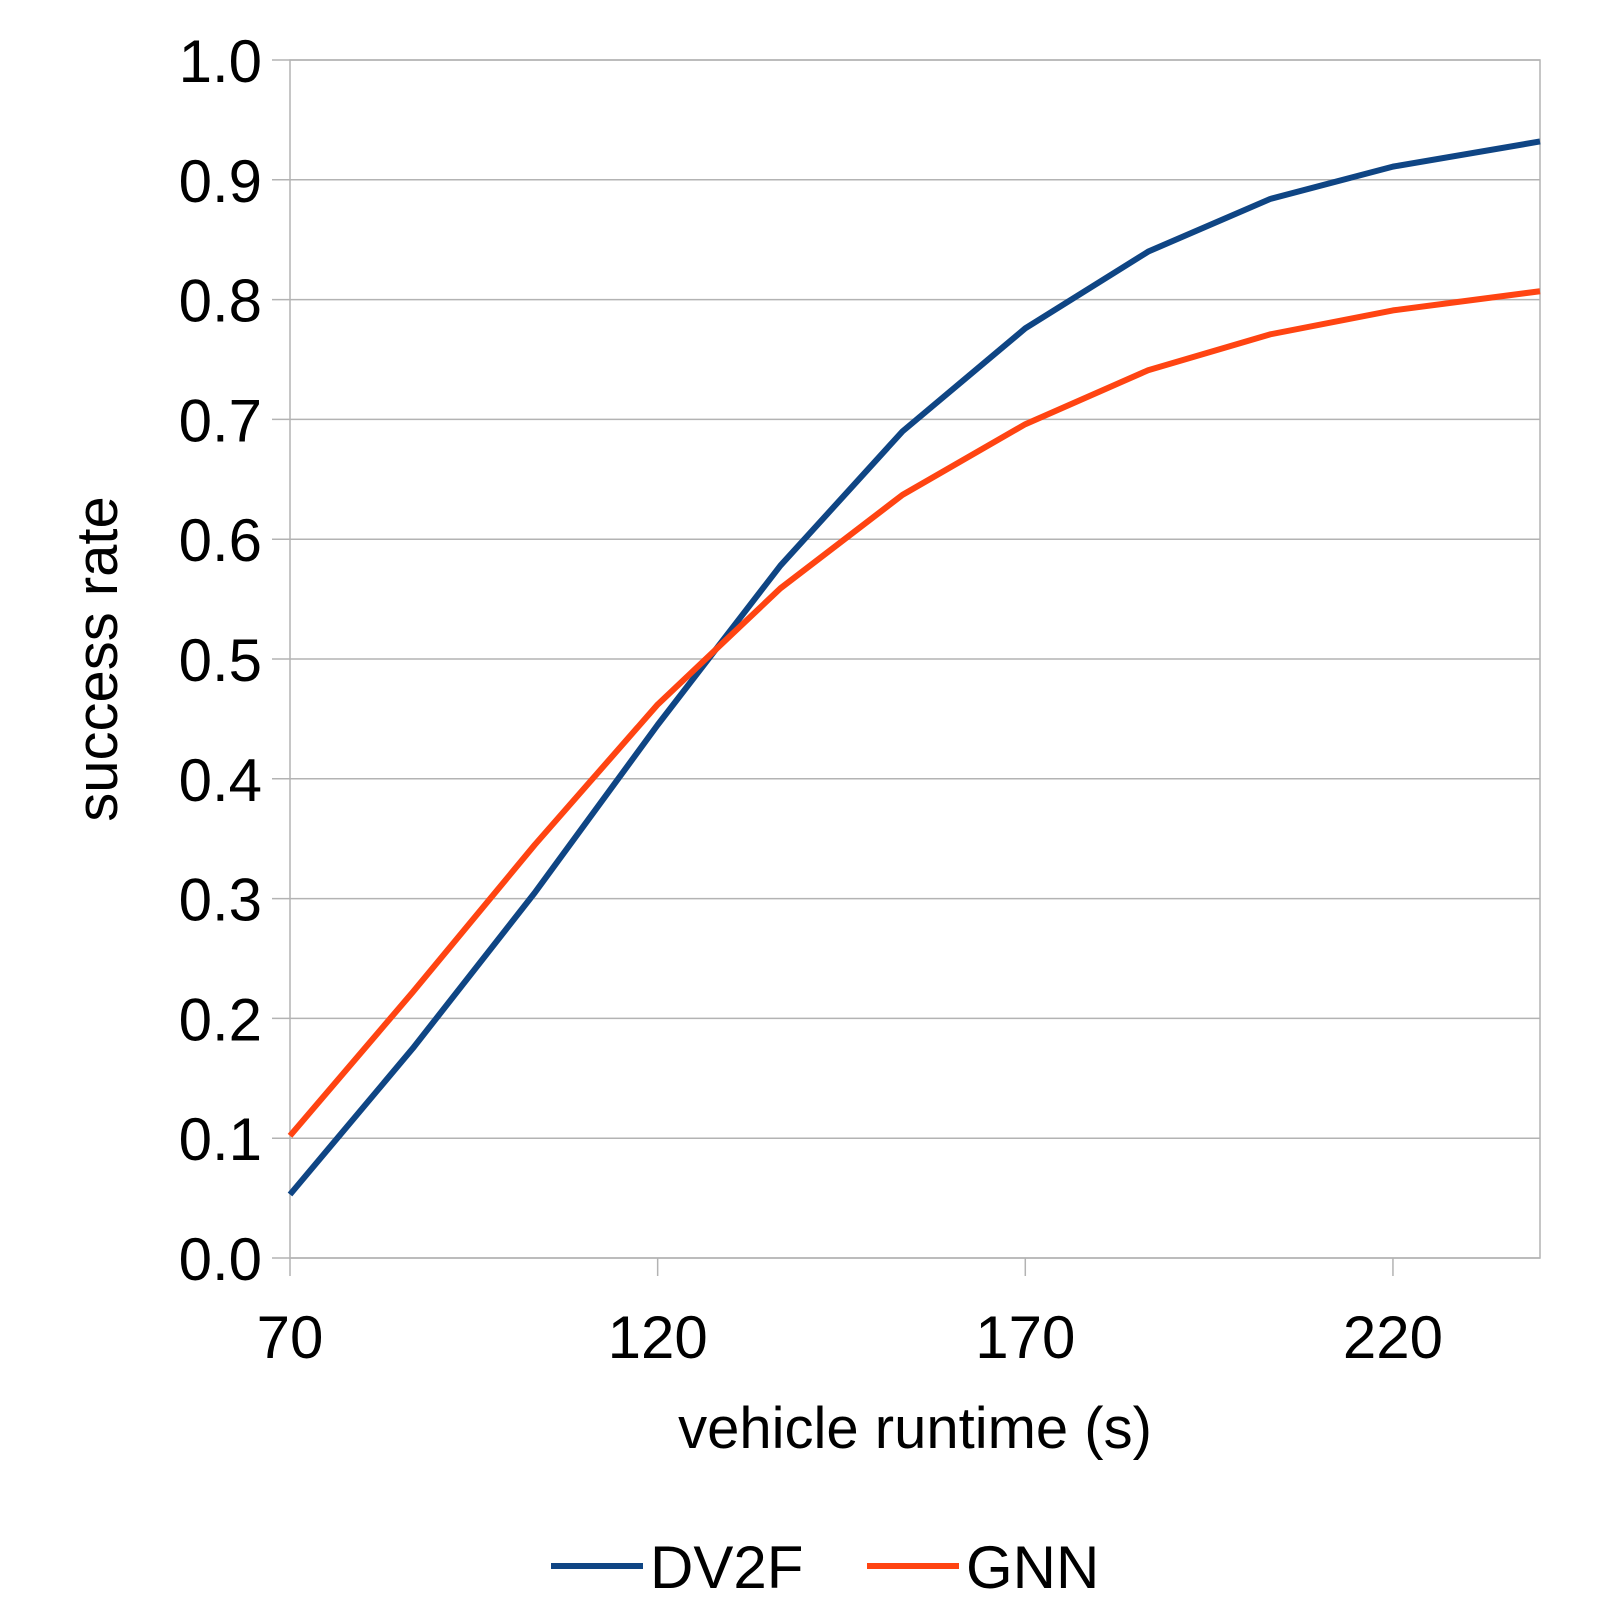 Image resolution: width=1624 pixels, height=1624 pixels. What do you see at coordinates (825, 1567) in the screenshot?
I see `legend: DV2F GNN` at bounding box center [825, 1567].